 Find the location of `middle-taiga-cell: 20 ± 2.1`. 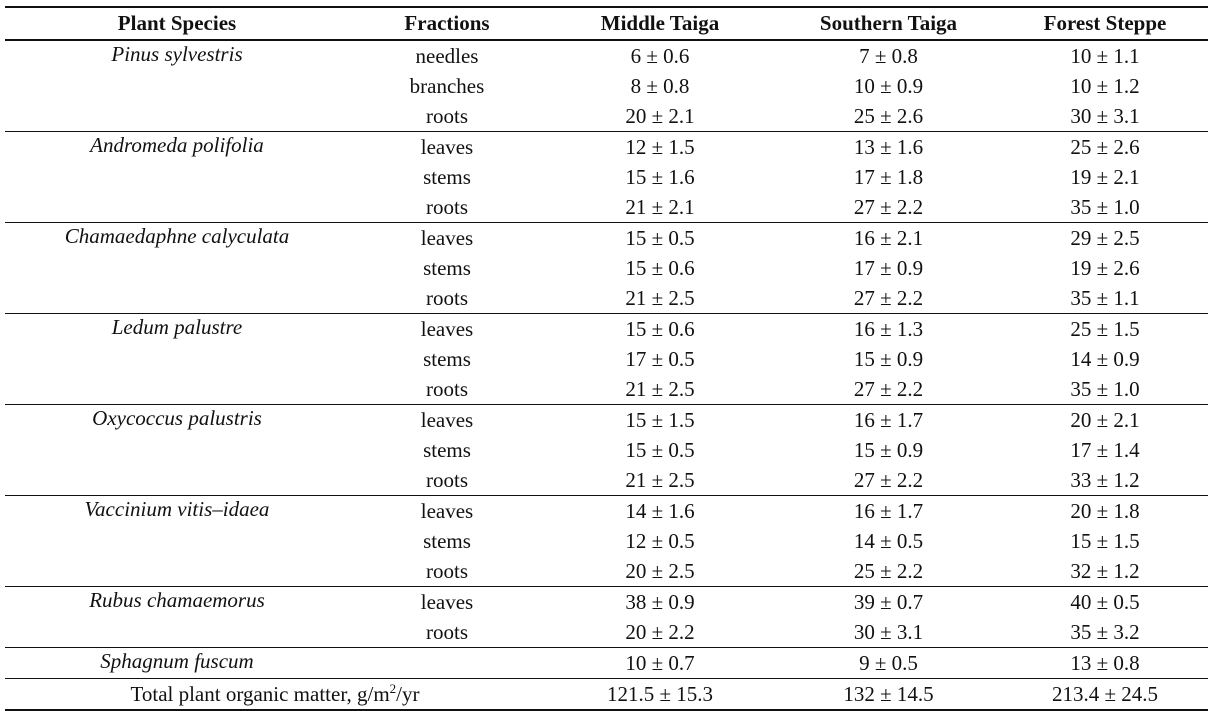

middle-taiga-cell: 20 ± 2.1 is located at coordinates (660, 116).